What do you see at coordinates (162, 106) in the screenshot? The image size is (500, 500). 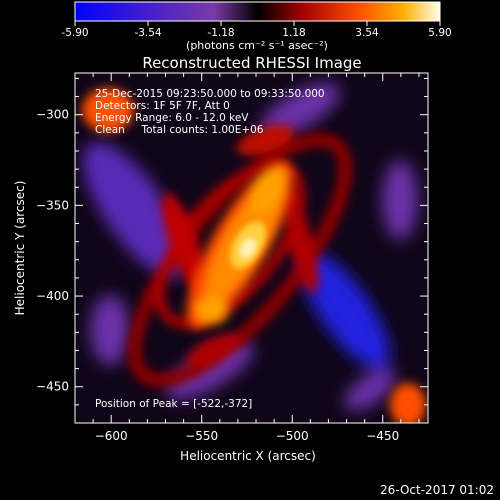 I see `info-detectors: Detectors: 1F 5F 7F, Att 0` at bounding box center [162, 106].